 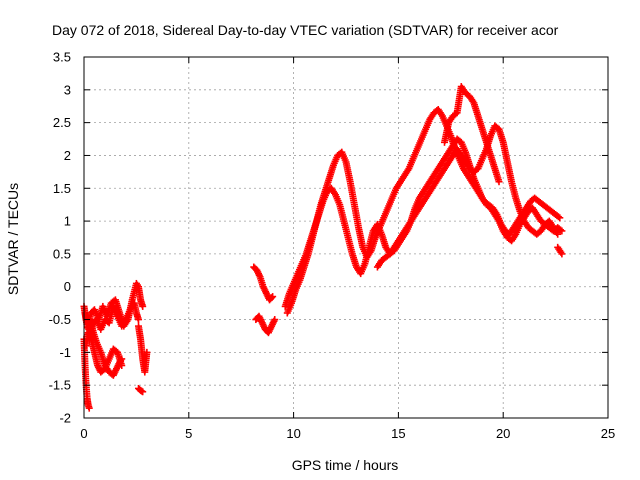 What do you see at coordinates (83, 433) in the screenshot?
I see `x-tick-label: 0` at bounding box center [83, 433].